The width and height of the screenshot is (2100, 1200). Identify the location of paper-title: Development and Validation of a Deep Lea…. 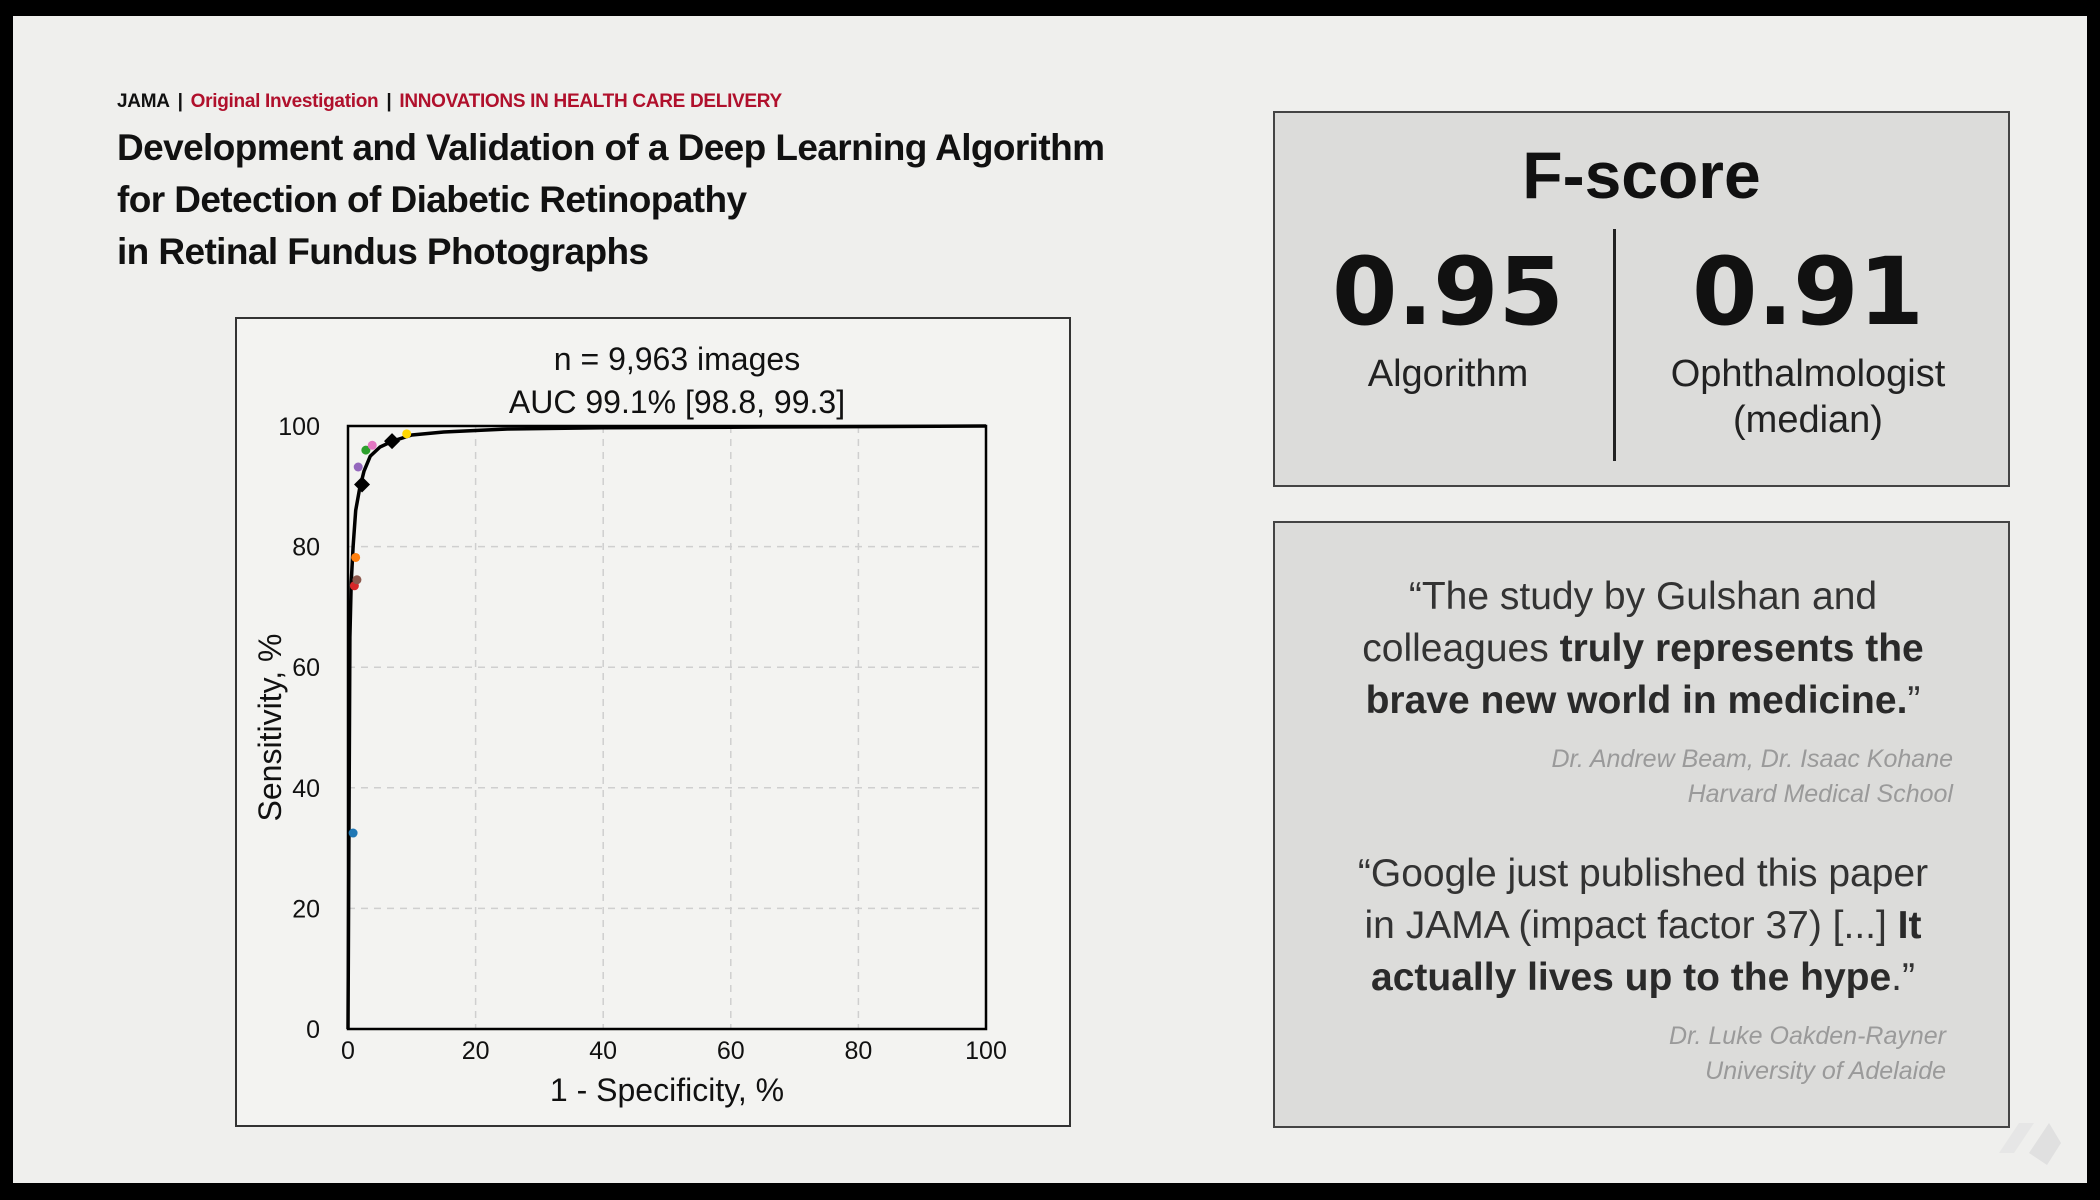
(667, 200).